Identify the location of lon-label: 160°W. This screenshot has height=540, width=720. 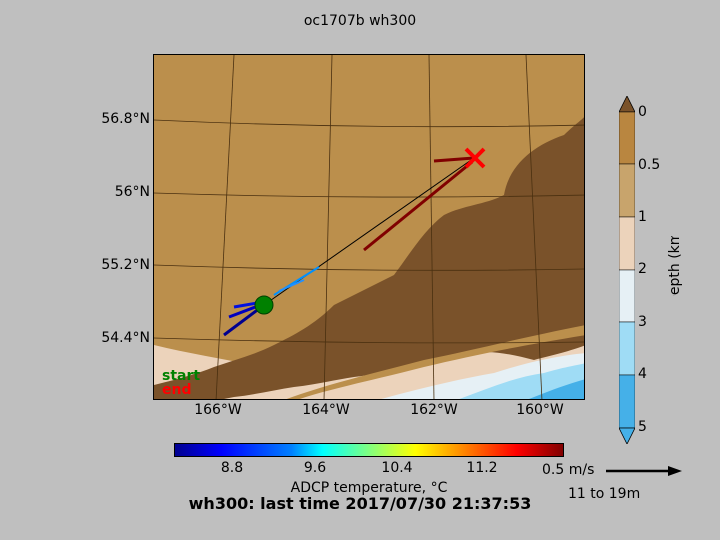
(540, 410).